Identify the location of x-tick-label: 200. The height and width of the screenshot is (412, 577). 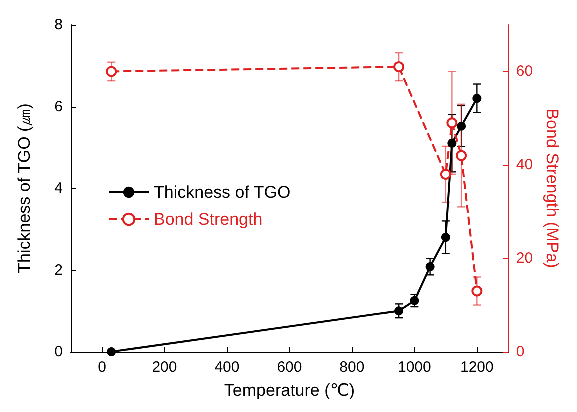
(165, 367).